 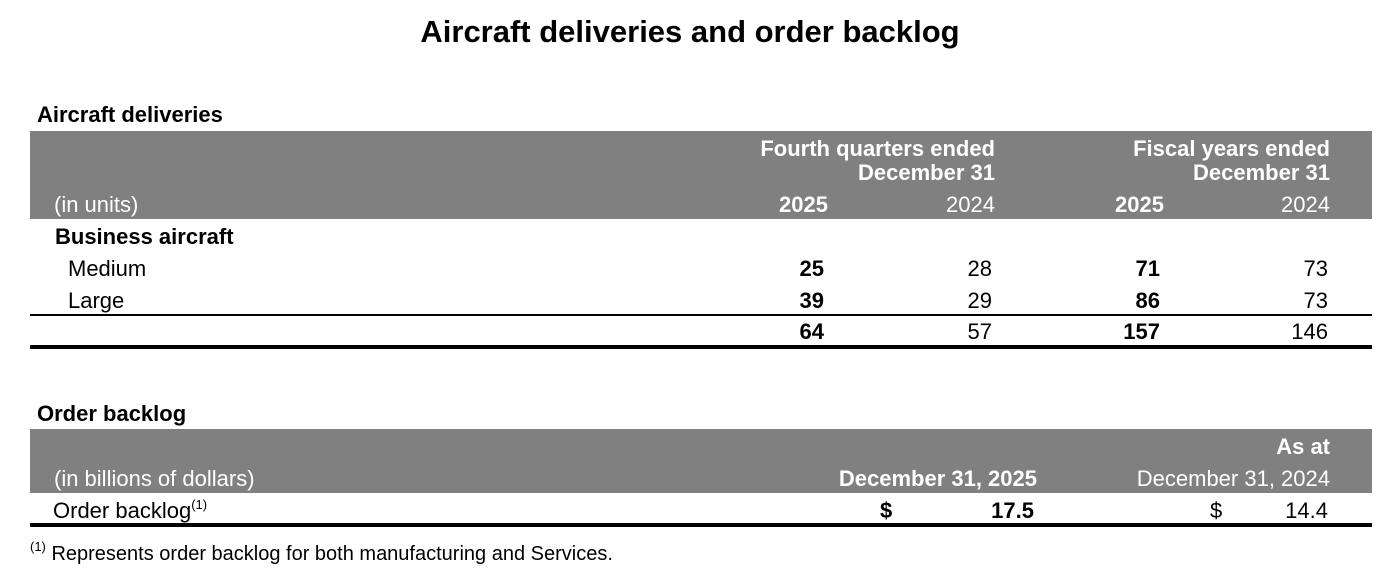 What do you see at coordinates (1012, 510) in the screenshot?
I see `backlog-value-2025: 17.5` at bounding box center [1012, 510].